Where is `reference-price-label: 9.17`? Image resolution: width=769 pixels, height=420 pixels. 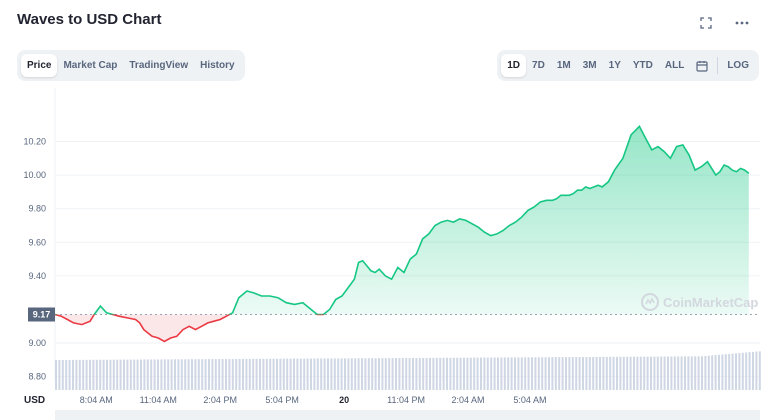 reference-price-label: 9.17 is located at coordinates (42, 315).